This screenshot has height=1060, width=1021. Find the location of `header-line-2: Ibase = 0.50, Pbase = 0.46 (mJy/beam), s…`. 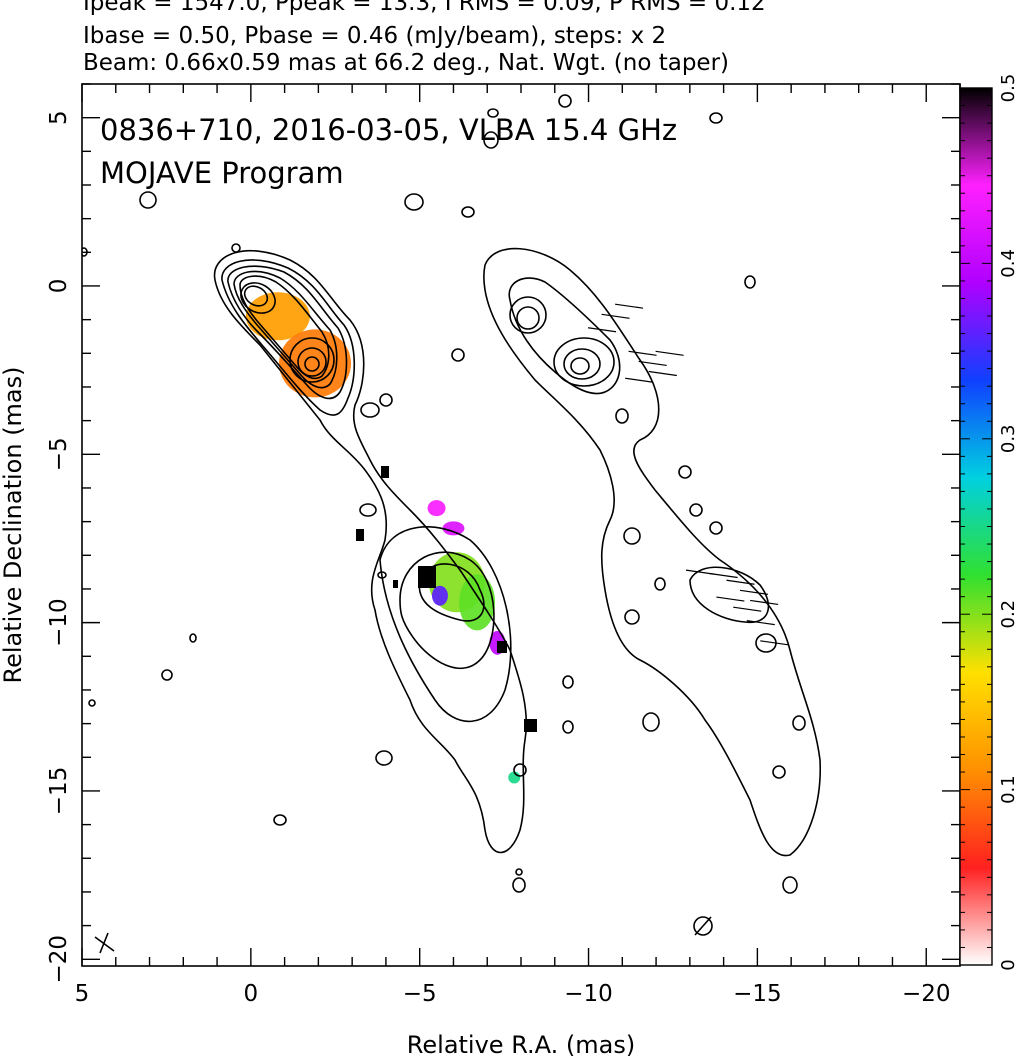

header-line-2: Ibase = 0.50, Pbase = 0.46 (mJy/beam), s… is located at coordinates (375, 36).